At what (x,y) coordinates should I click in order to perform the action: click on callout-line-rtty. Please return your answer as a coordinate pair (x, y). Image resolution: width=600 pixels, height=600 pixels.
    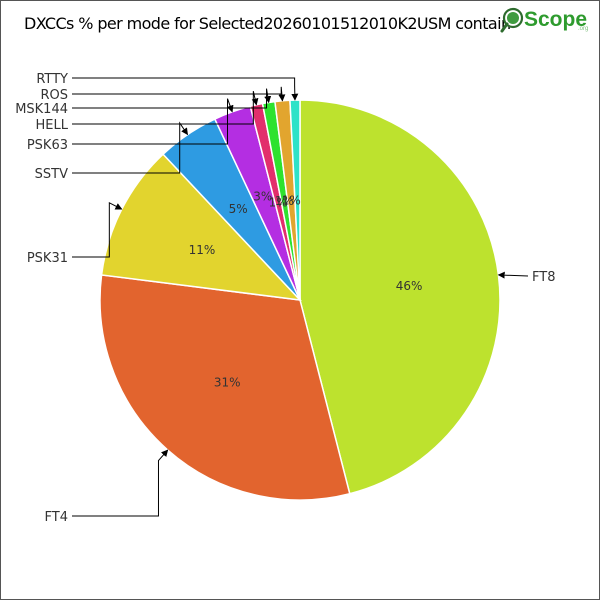
    Looking at the image, I should click on (185, 89).